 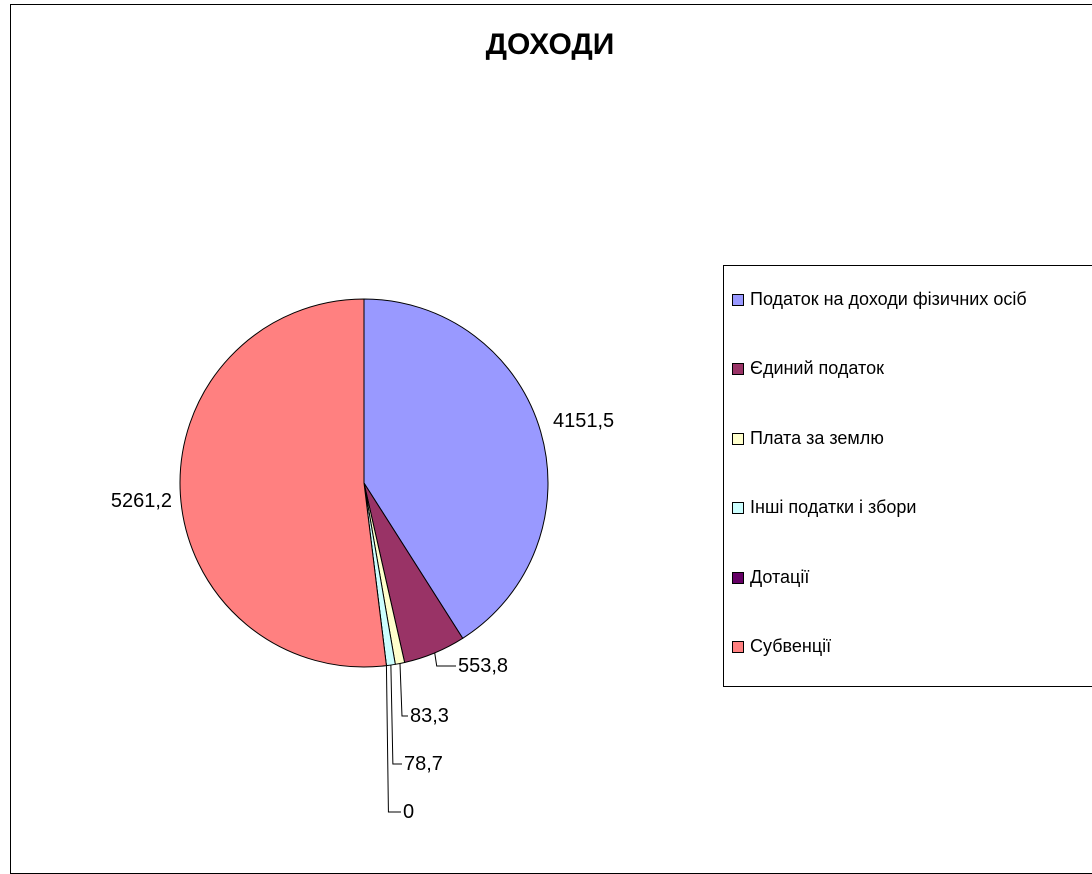 I want to click on legend-label: Дотації, so click(x=780, y=577).